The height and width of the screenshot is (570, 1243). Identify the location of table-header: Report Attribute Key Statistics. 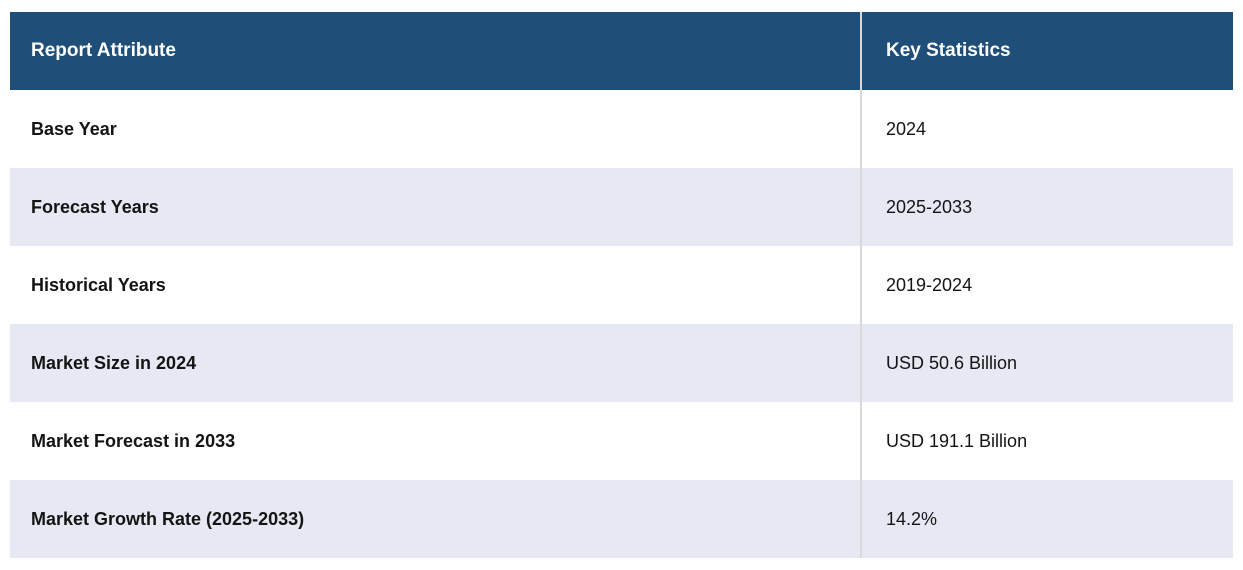
(621, 51).